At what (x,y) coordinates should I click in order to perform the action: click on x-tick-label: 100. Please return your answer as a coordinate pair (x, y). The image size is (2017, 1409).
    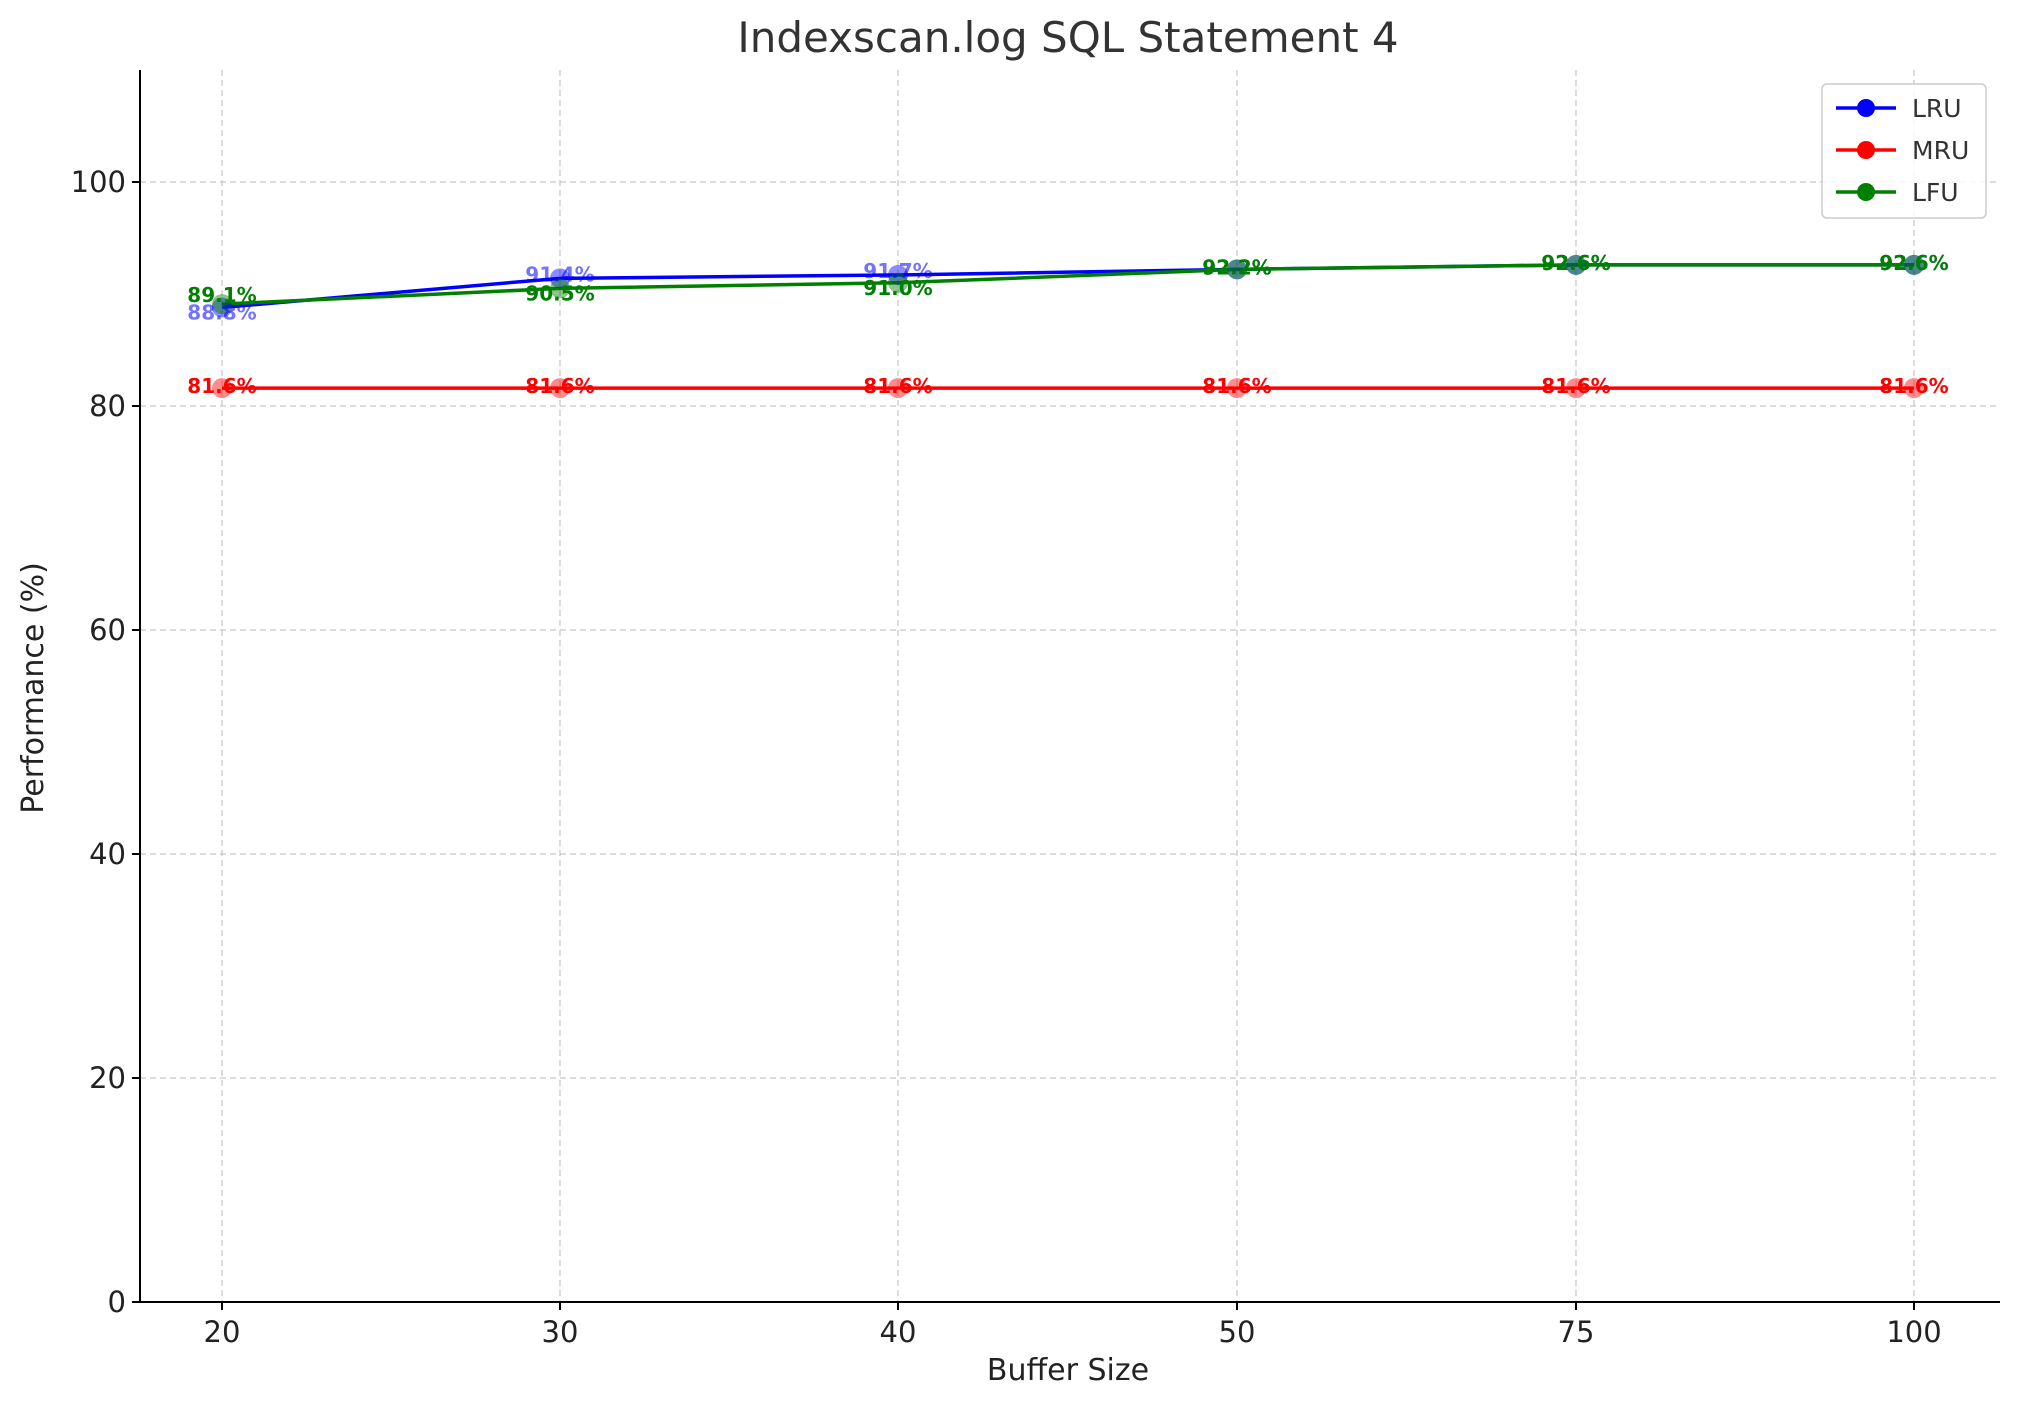
    Looking at the image, I should click on (1913, 1332).